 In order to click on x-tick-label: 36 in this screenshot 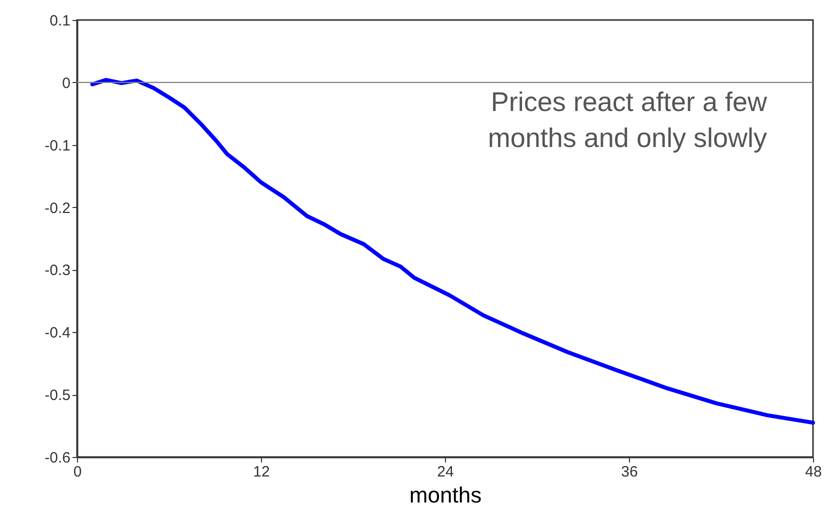, I will do `click(629, 472)`.